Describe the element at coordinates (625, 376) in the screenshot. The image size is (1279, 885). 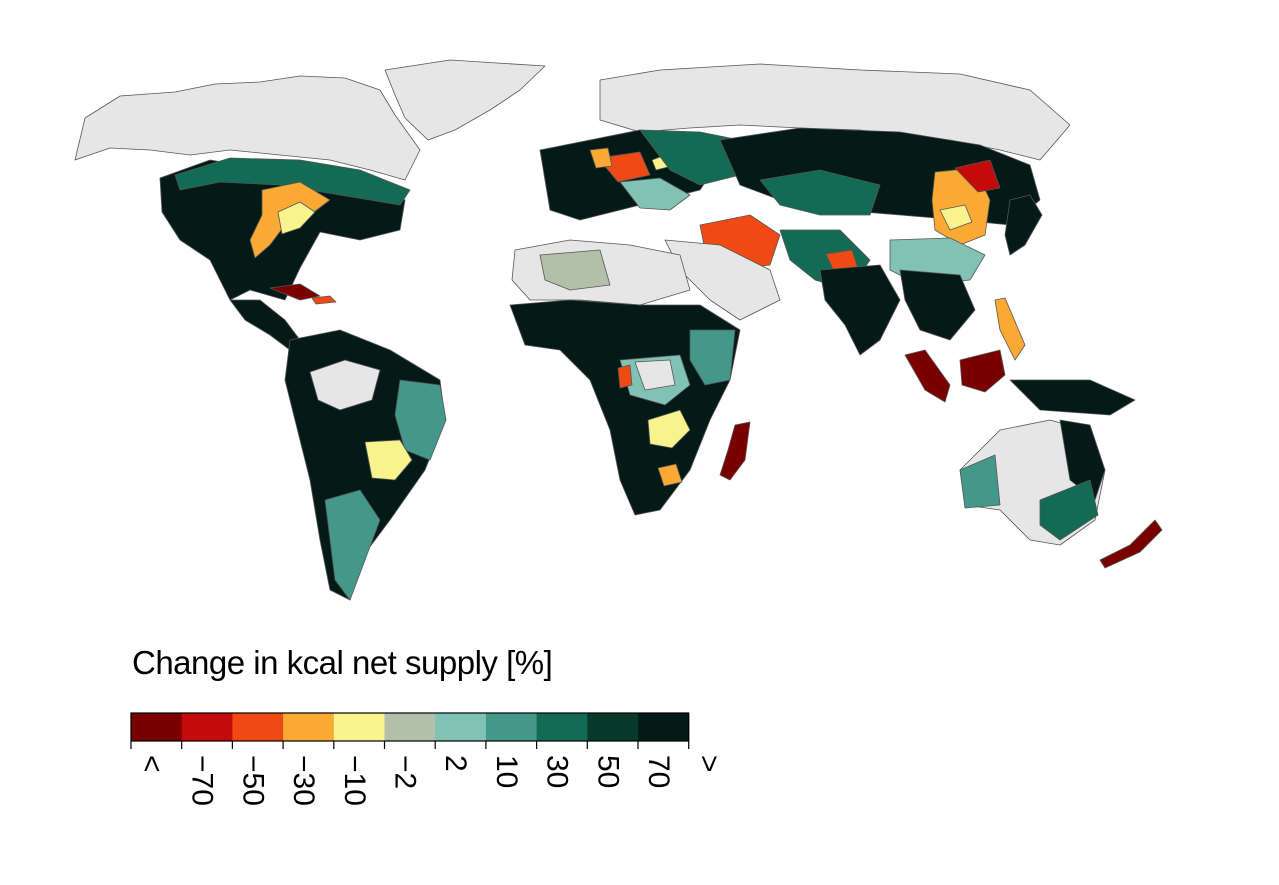
I see `west-africa-orange-region` at that location.